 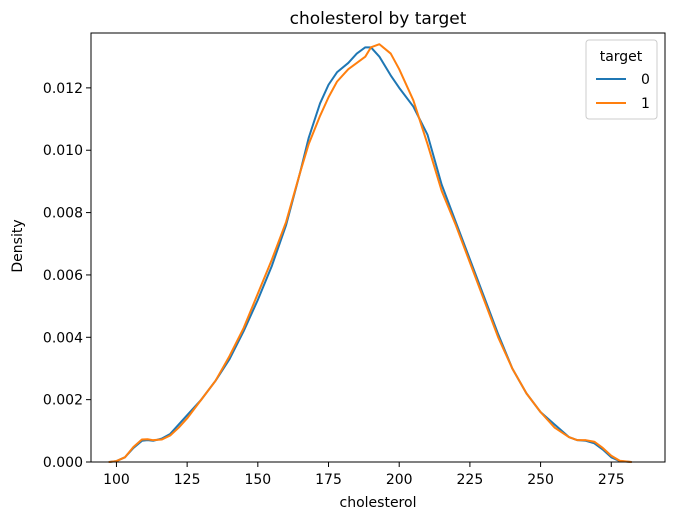 I want to click on chart-title: cholesterol by target, so click(x=378, y=19).